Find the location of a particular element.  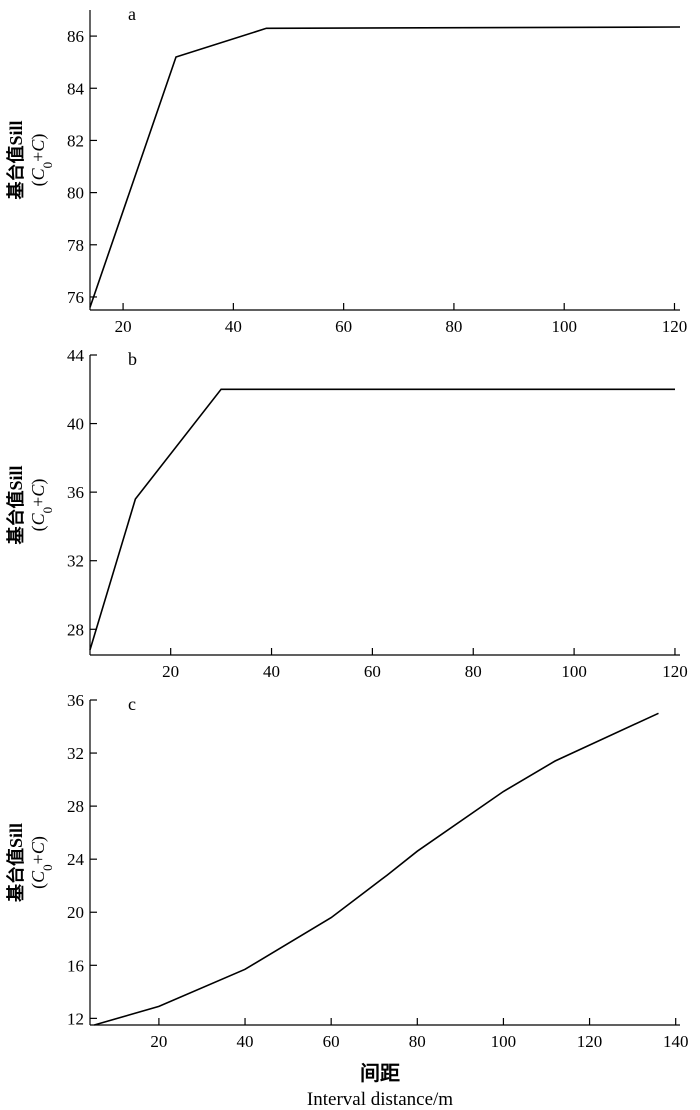

panel-b-y-tick-label: 28 is located at coordinates (75, 629).